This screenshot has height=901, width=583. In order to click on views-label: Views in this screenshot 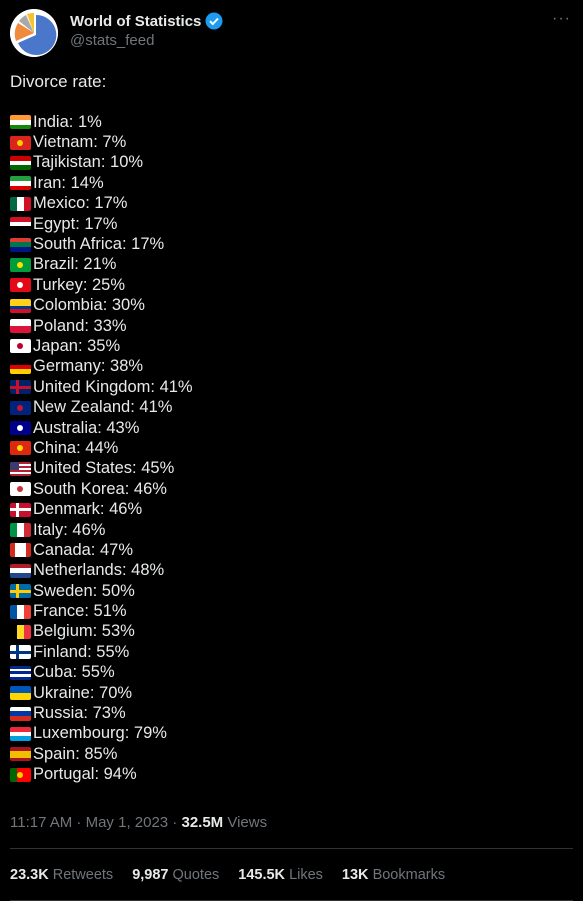, I will do `click(247, 822)`.